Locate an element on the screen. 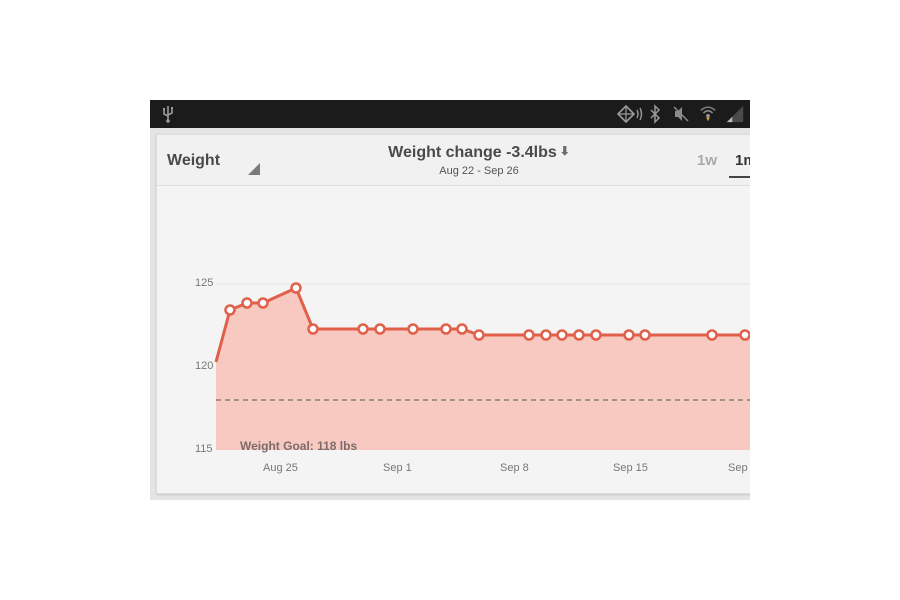 The height and width of the screenshot is (600, 900). weight-change-text: Weight change -3.4lbs is located at coordinates (472, 152).